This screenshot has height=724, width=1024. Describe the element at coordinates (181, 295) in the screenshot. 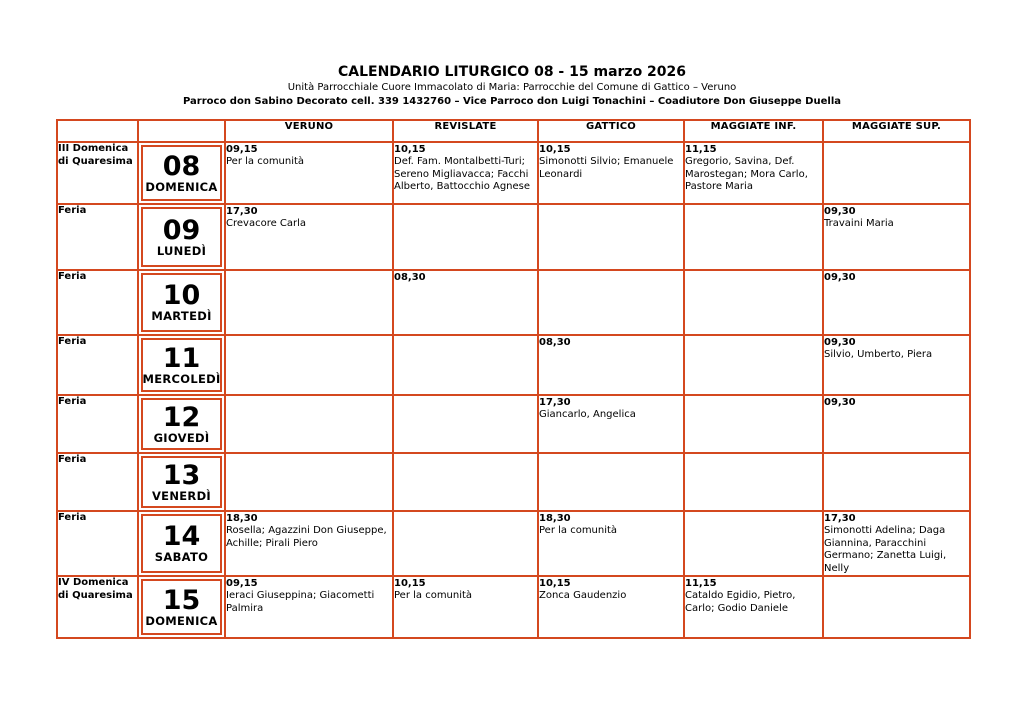

I see `date-number: 10` at that location.